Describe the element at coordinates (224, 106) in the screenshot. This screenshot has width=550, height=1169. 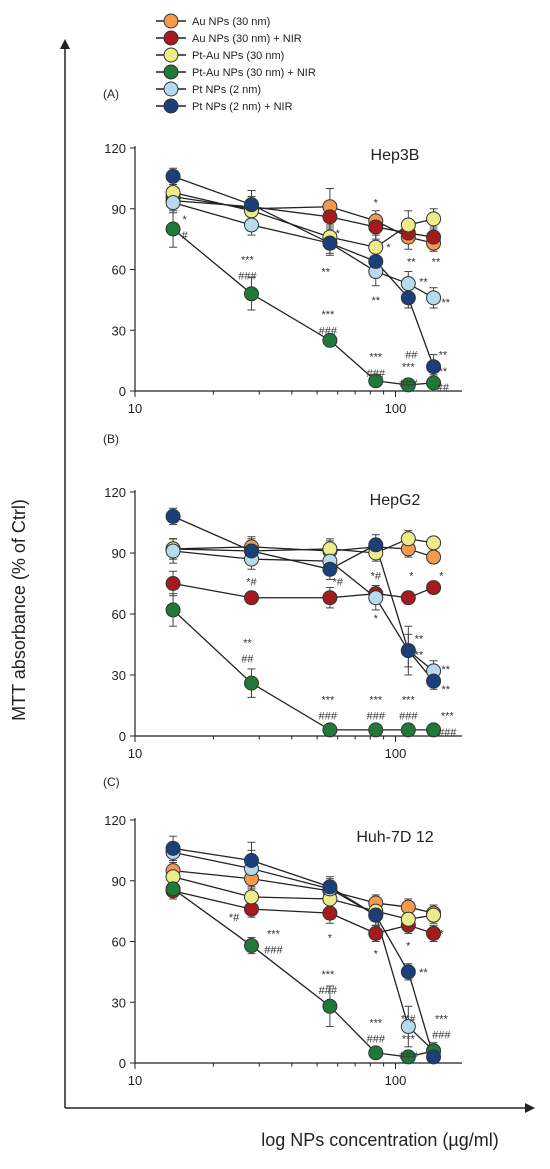
I see `legend-item: Pt NPs (2 nm) + NIR` at that location.